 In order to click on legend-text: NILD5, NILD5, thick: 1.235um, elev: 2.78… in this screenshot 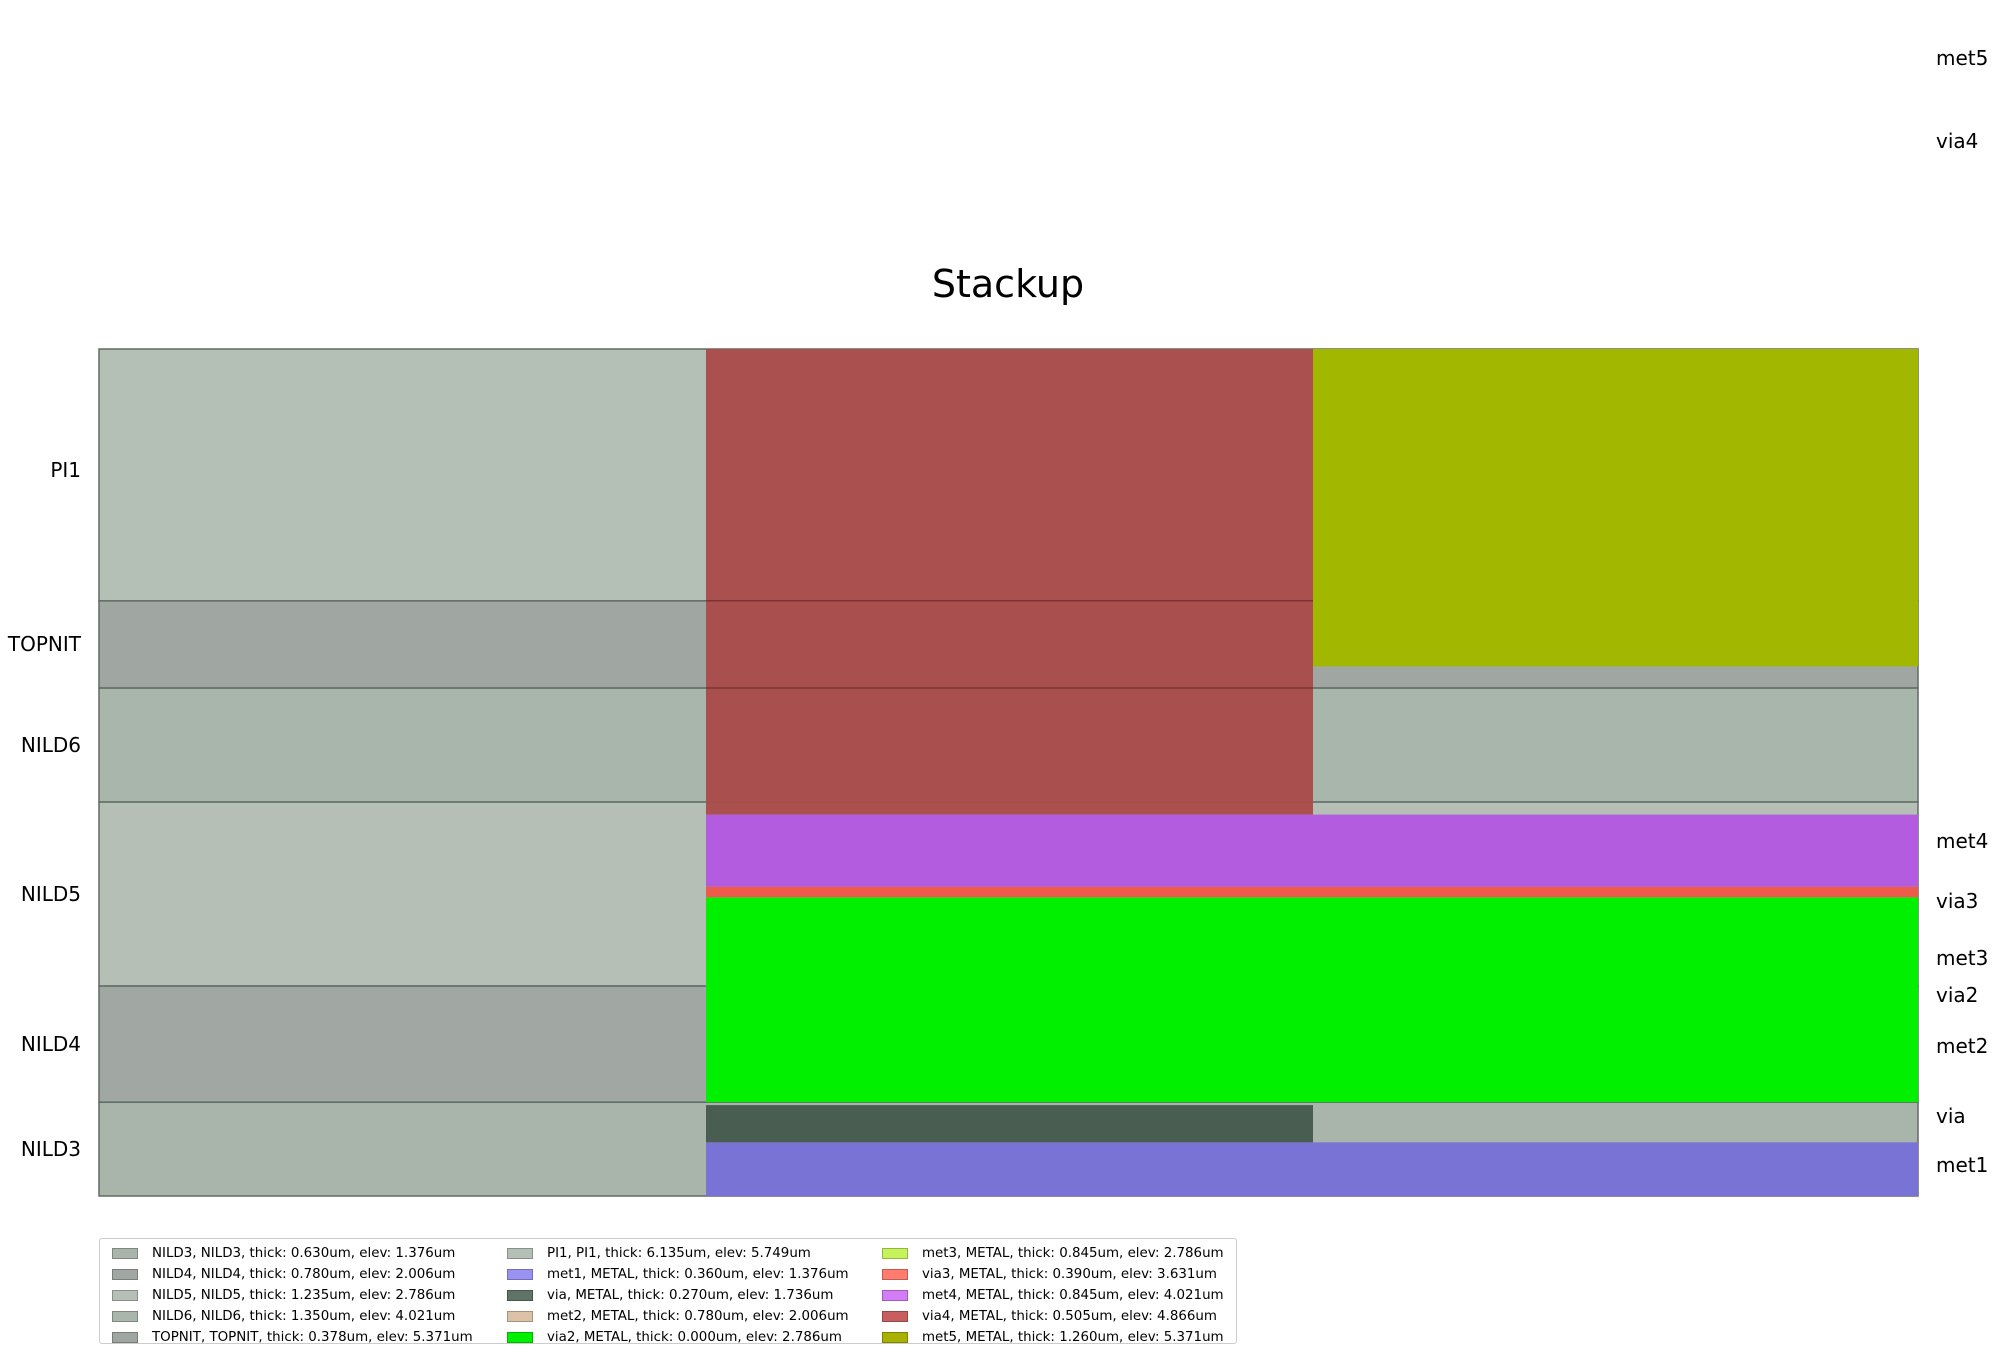, I will do `click(304, 1295)`.